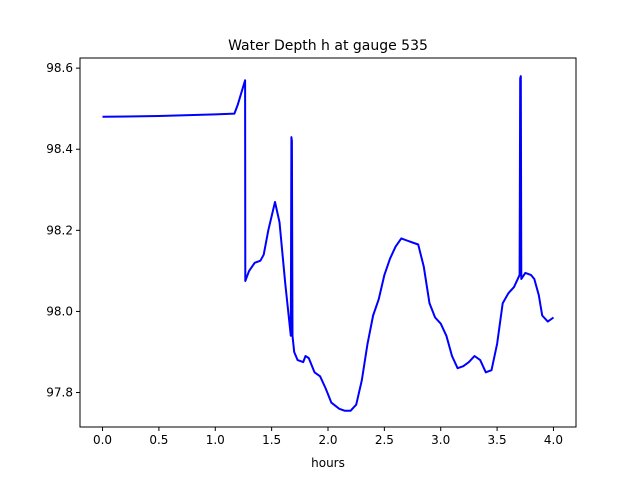  What do you see at coordinates (102, 440) in the screenshot?
I see `x-tick-label: 0.0` at bounding box center [102, 440].